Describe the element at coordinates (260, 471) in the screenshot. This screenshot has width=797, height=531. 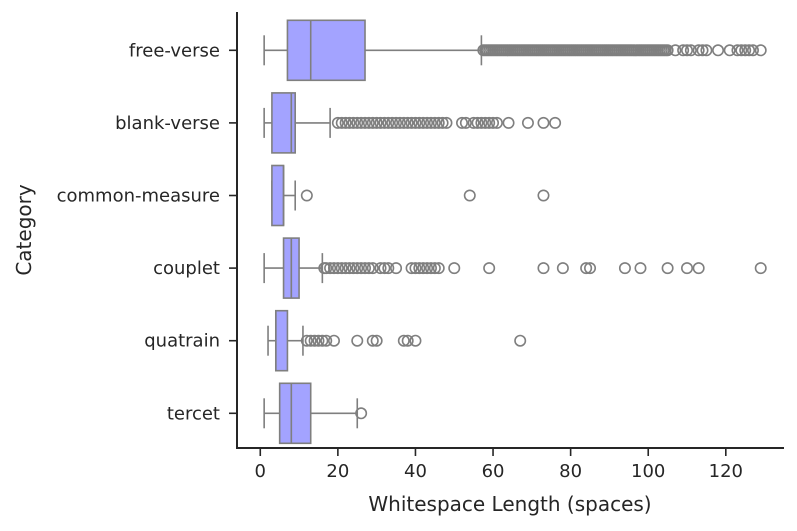
I see `x-tick-label: 0` at that location.